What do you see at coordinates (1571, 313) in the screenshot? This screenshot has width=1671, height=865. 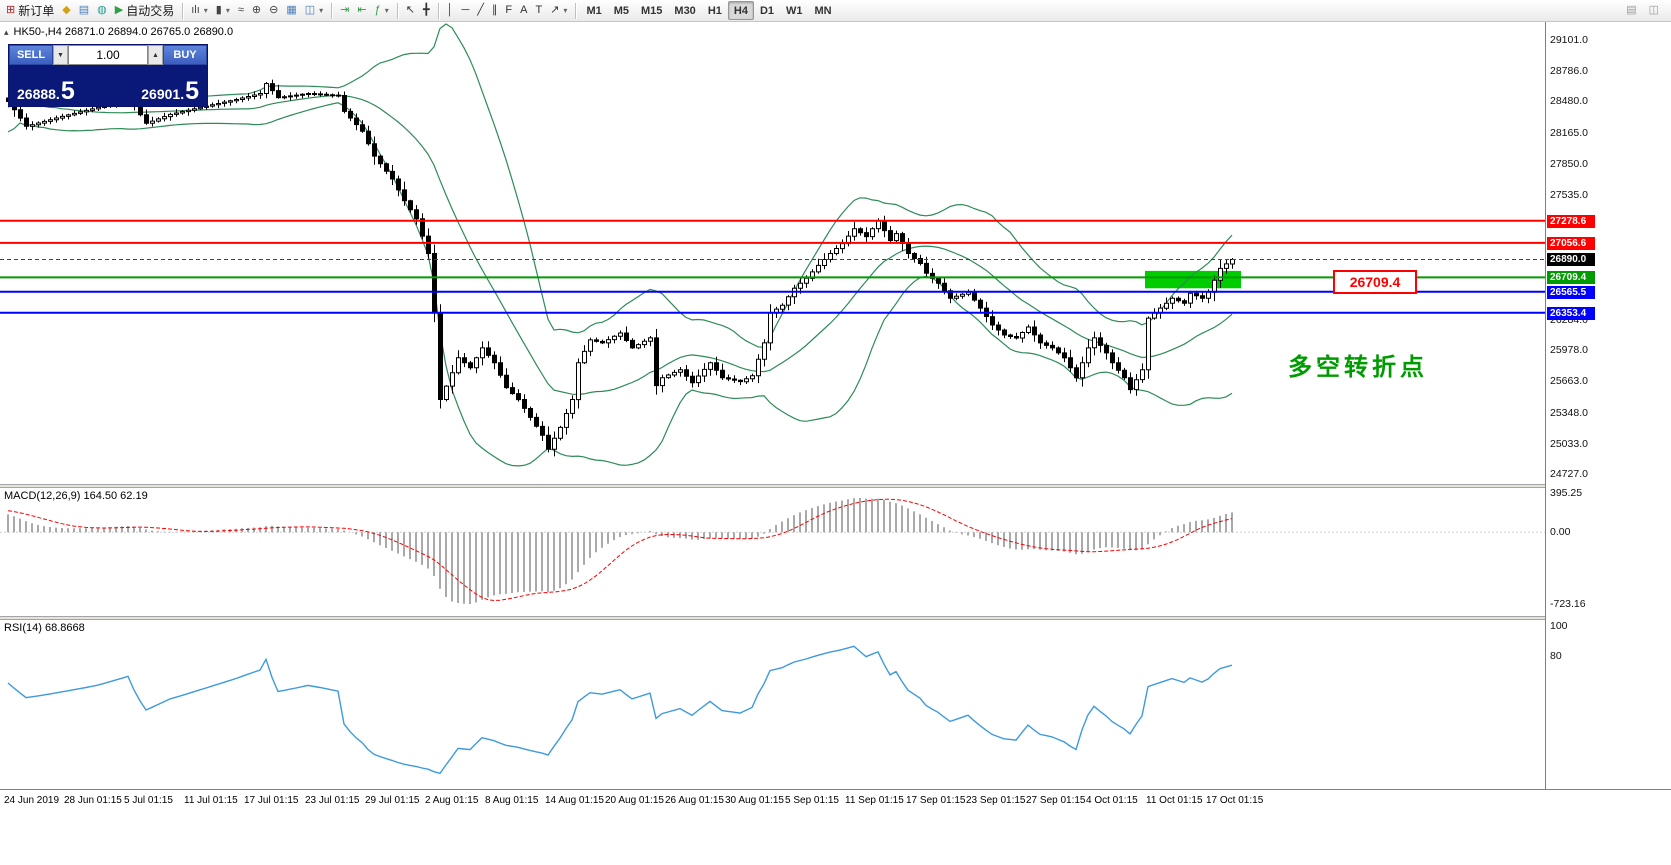 I see `price-level-badge: 26353.4` at bounding box center [1571, 313].